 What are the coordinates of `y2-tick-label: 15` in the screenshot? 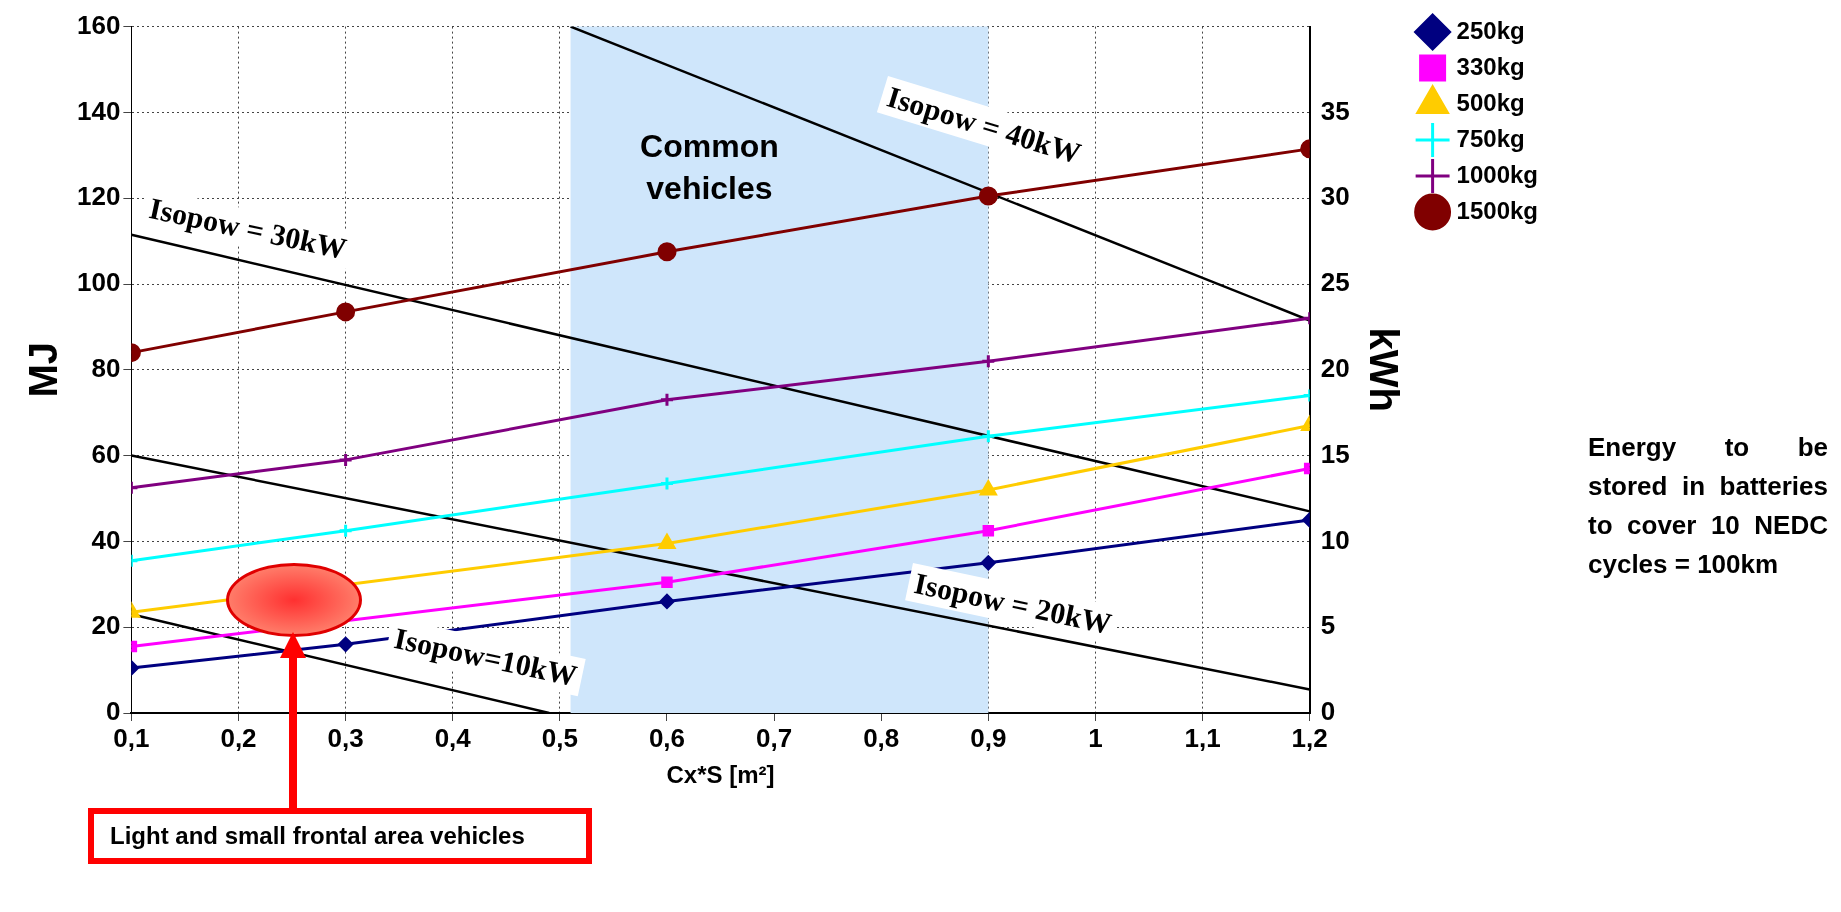 It's located at (1335, 453).